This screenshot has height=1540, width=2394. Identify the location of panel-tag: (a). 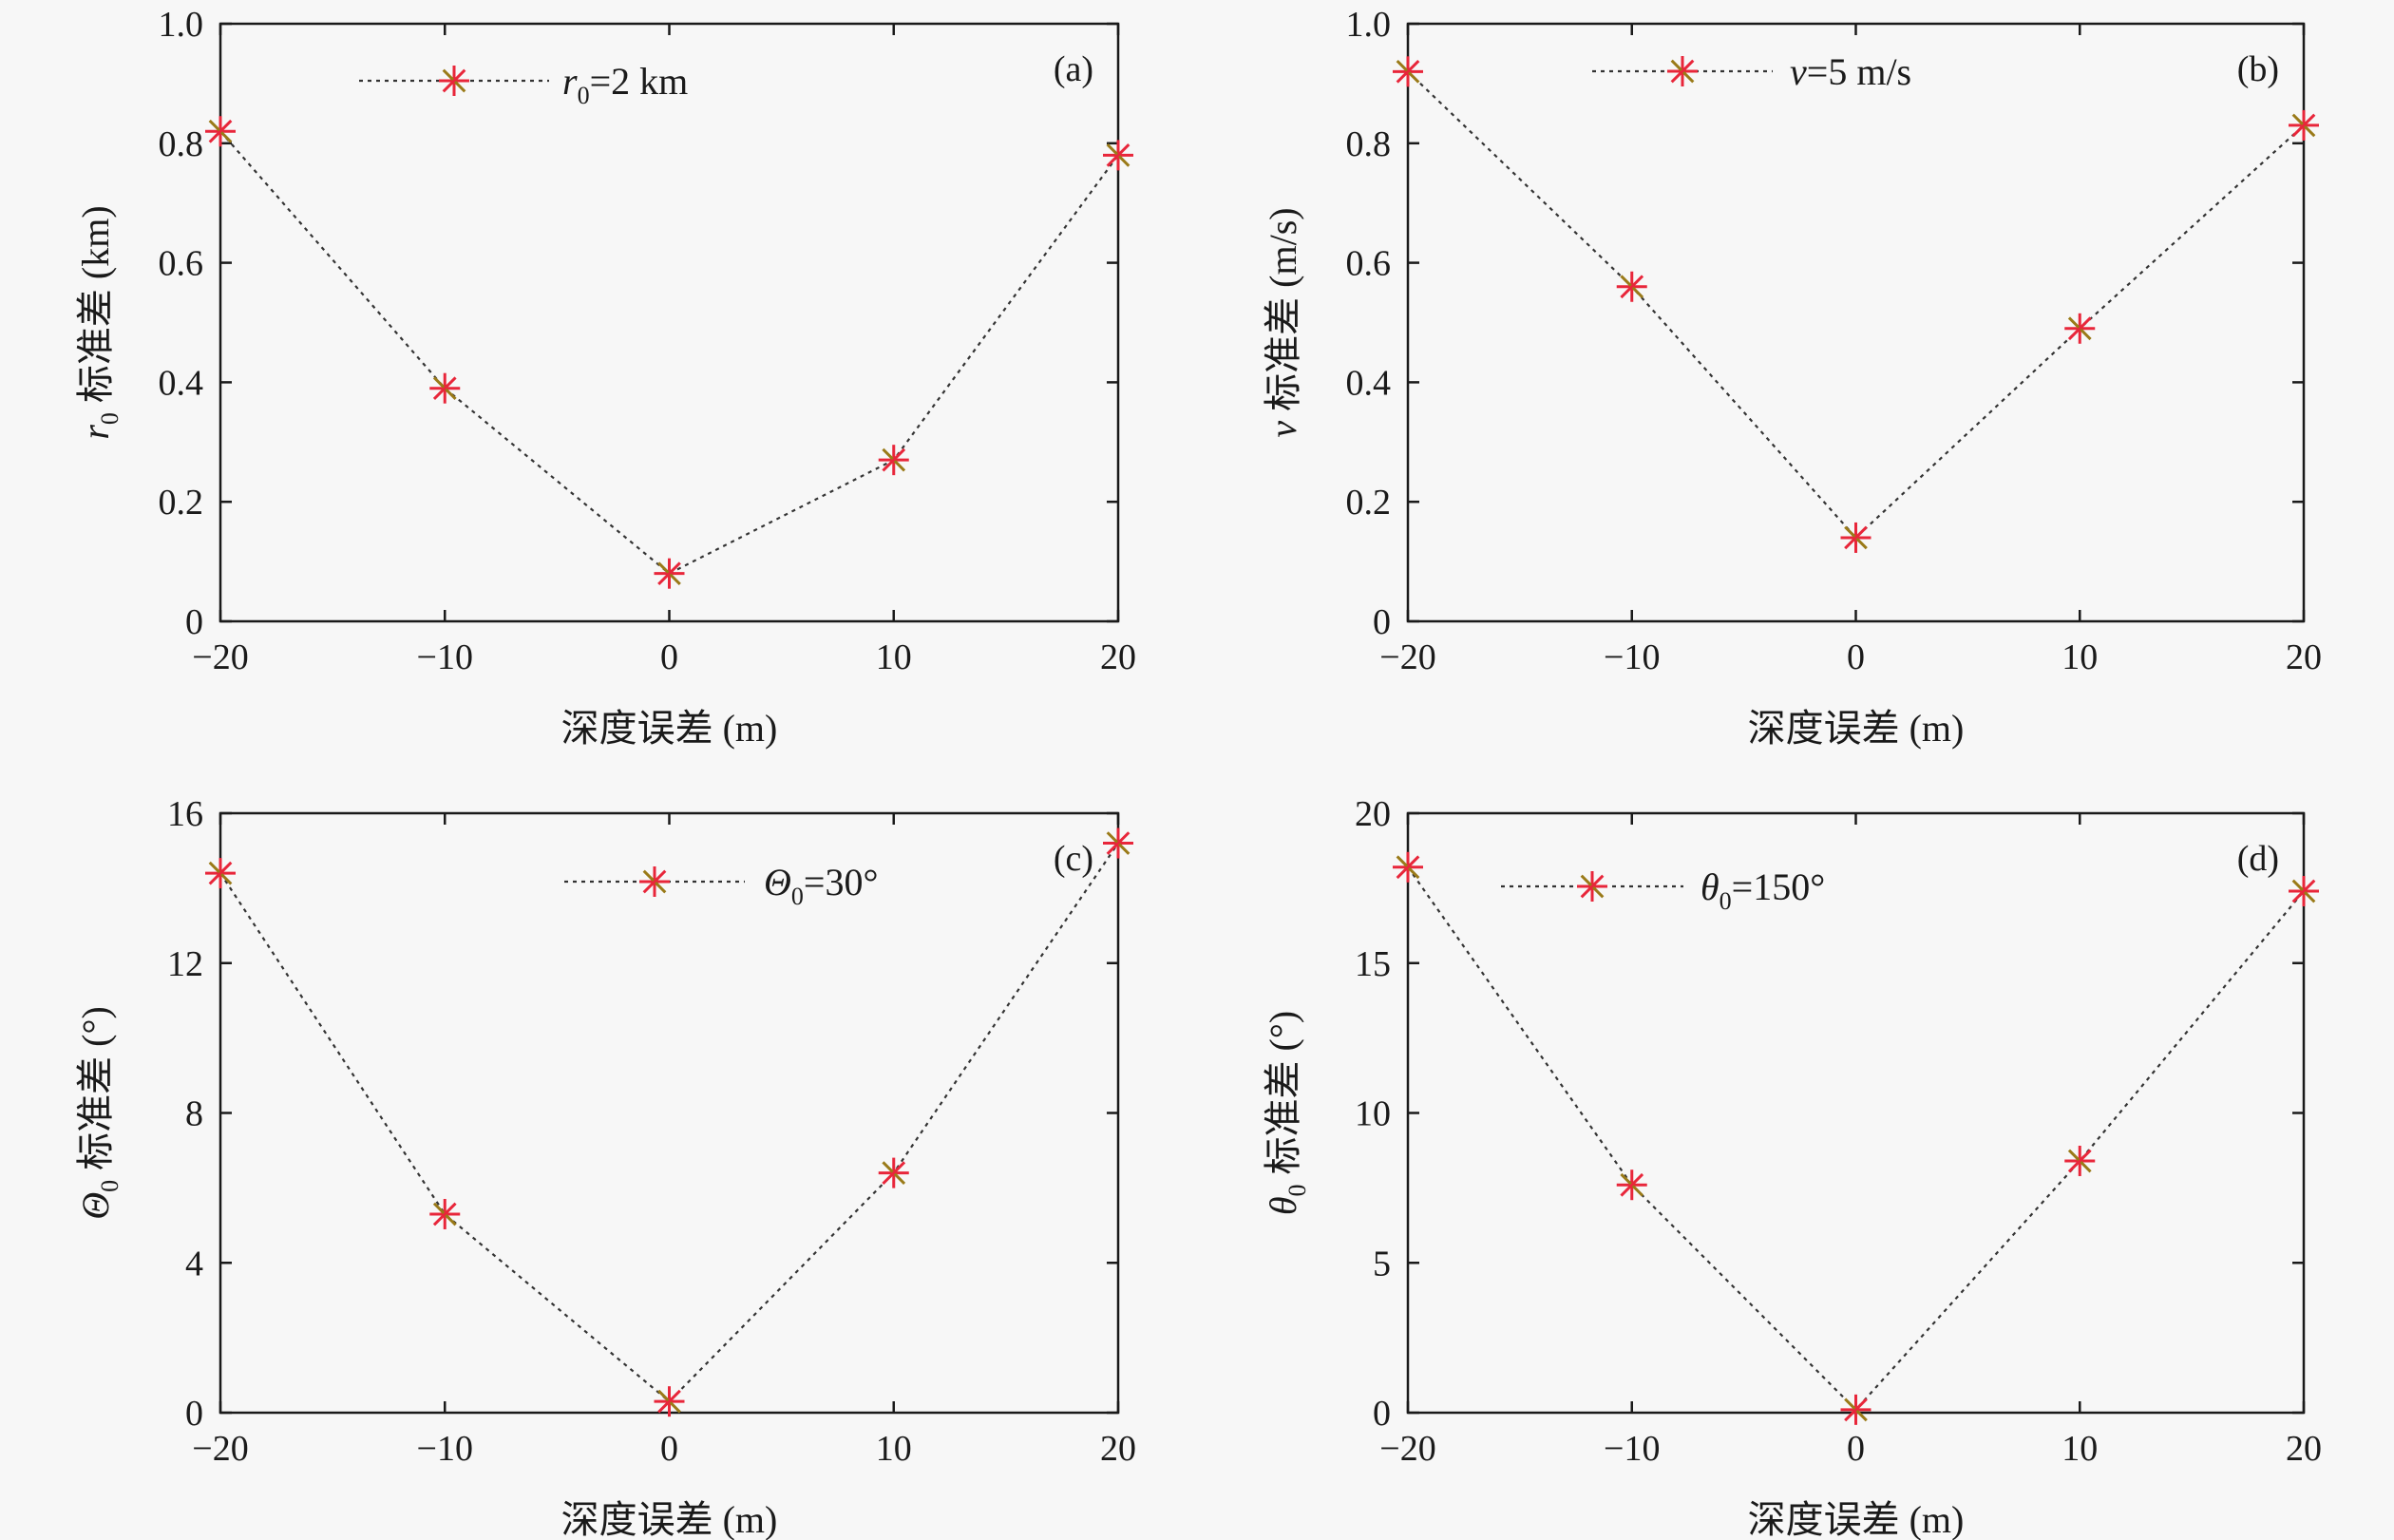
(1073, 69).